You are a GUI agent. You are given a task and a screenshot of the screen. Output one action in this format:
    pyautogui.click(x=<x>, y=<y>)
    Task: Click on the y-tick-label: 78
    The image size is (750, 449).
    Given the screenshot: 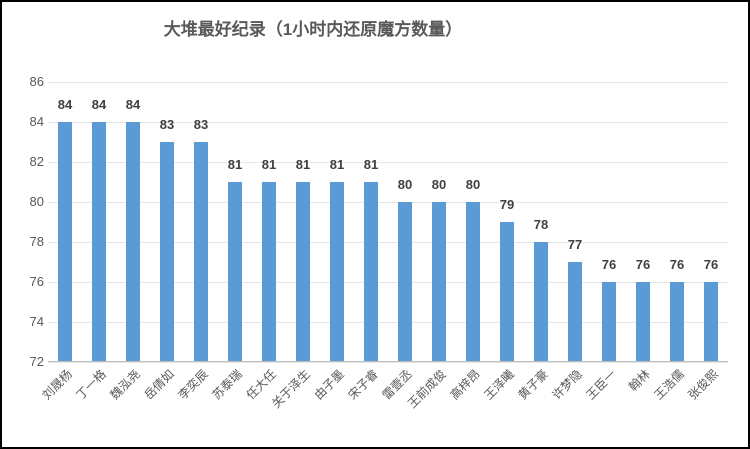 What is the action you would take?
    pyautogui.click(x=36, y=241)
    